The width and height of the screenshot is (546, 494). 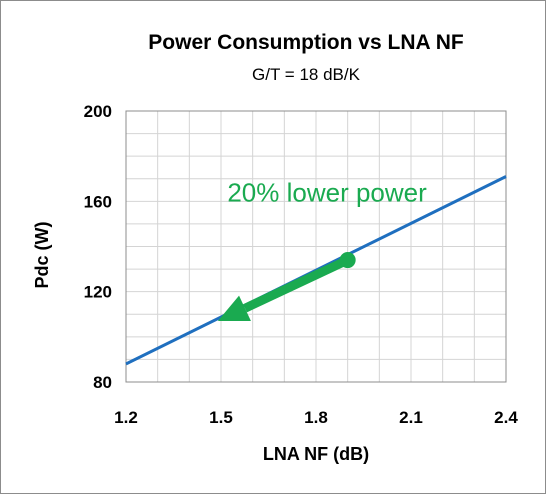 What do you see at coordinates (98, 247) in the screenshot?
I see `y-tick-labels: 80 120 160 200` at bounding box center [98, 247].